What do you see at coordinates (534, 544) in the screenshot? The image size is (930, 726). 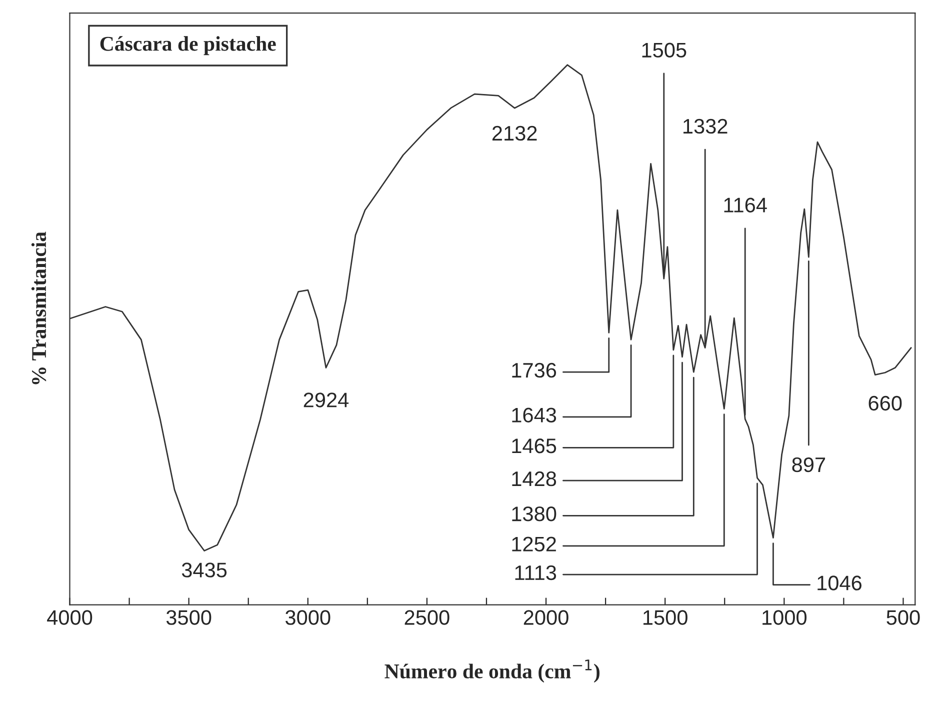 I see `annotation: 1252` at bounding box center [534, 544].